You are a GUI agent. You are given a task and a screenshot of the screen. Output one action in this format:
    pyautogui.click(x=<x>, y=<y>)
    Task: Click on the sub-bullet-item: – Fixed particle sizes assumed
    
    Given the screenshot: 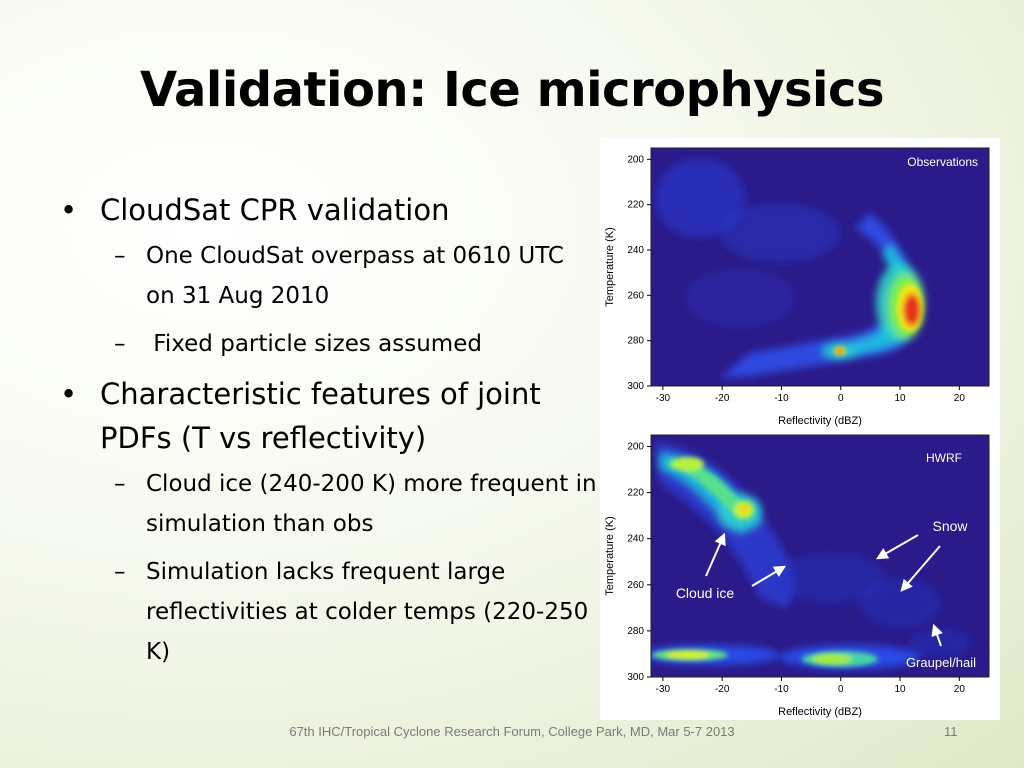 What is the action you would take?
    pyautogui.click(x=328, y=344)
    